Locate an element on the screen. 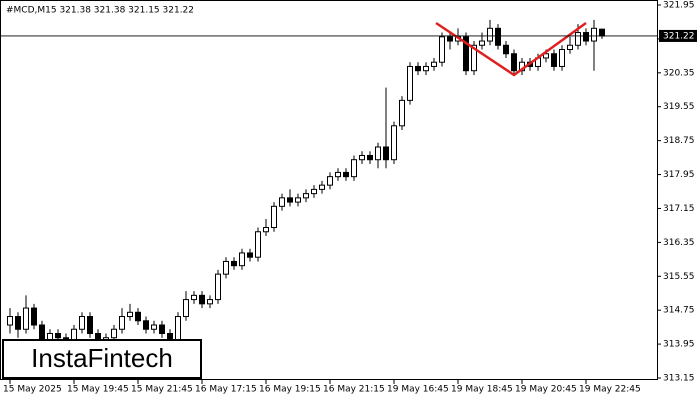 The width and height of the screenshot is (700, 404). x-tick-label: 19 May 18:45 is located at coordinates (482, 390).